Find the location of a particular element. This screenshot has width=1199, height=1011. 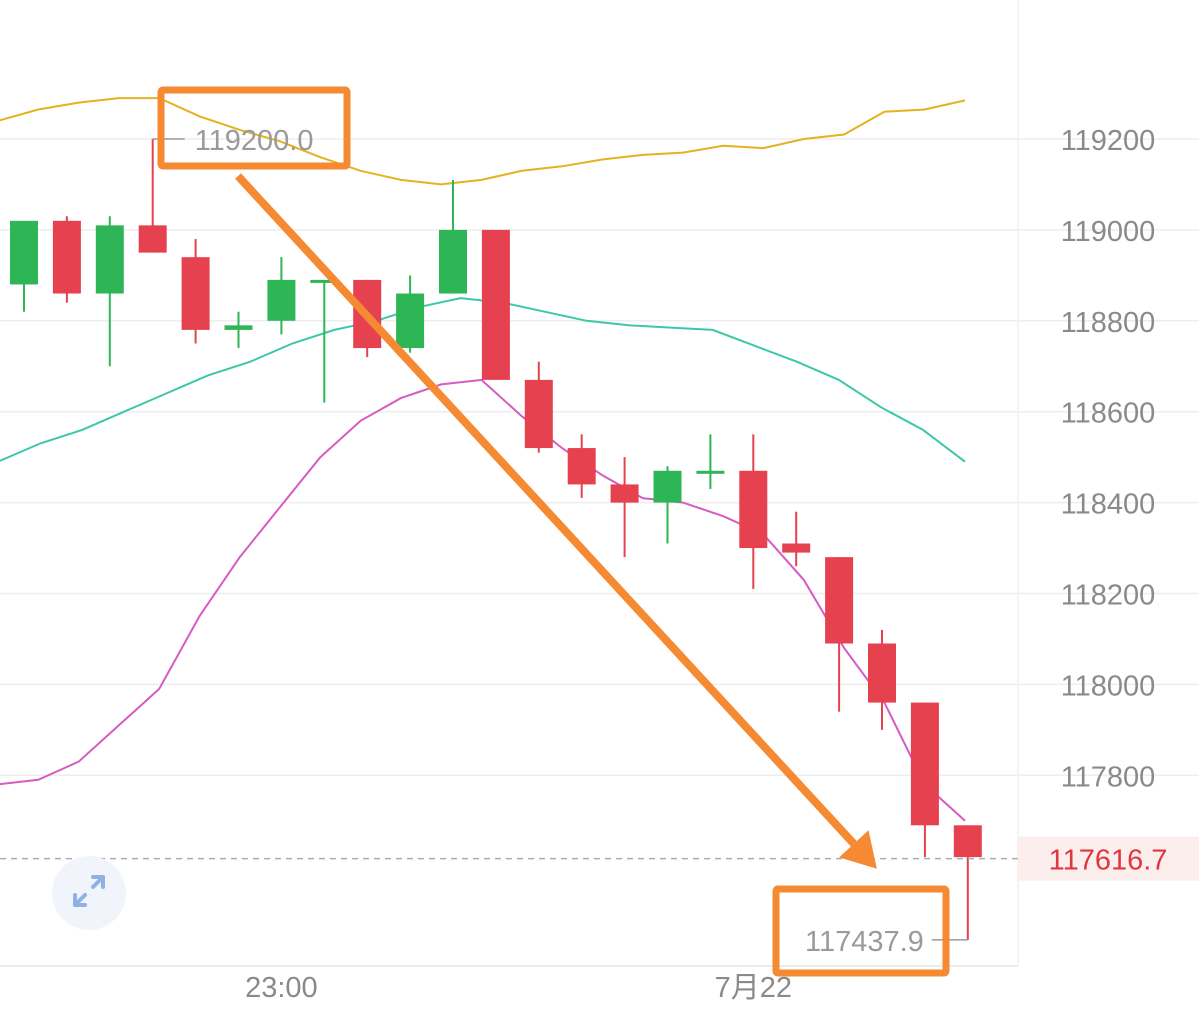

x-tick-label: 7月22 is located at coordinates (753, 988).